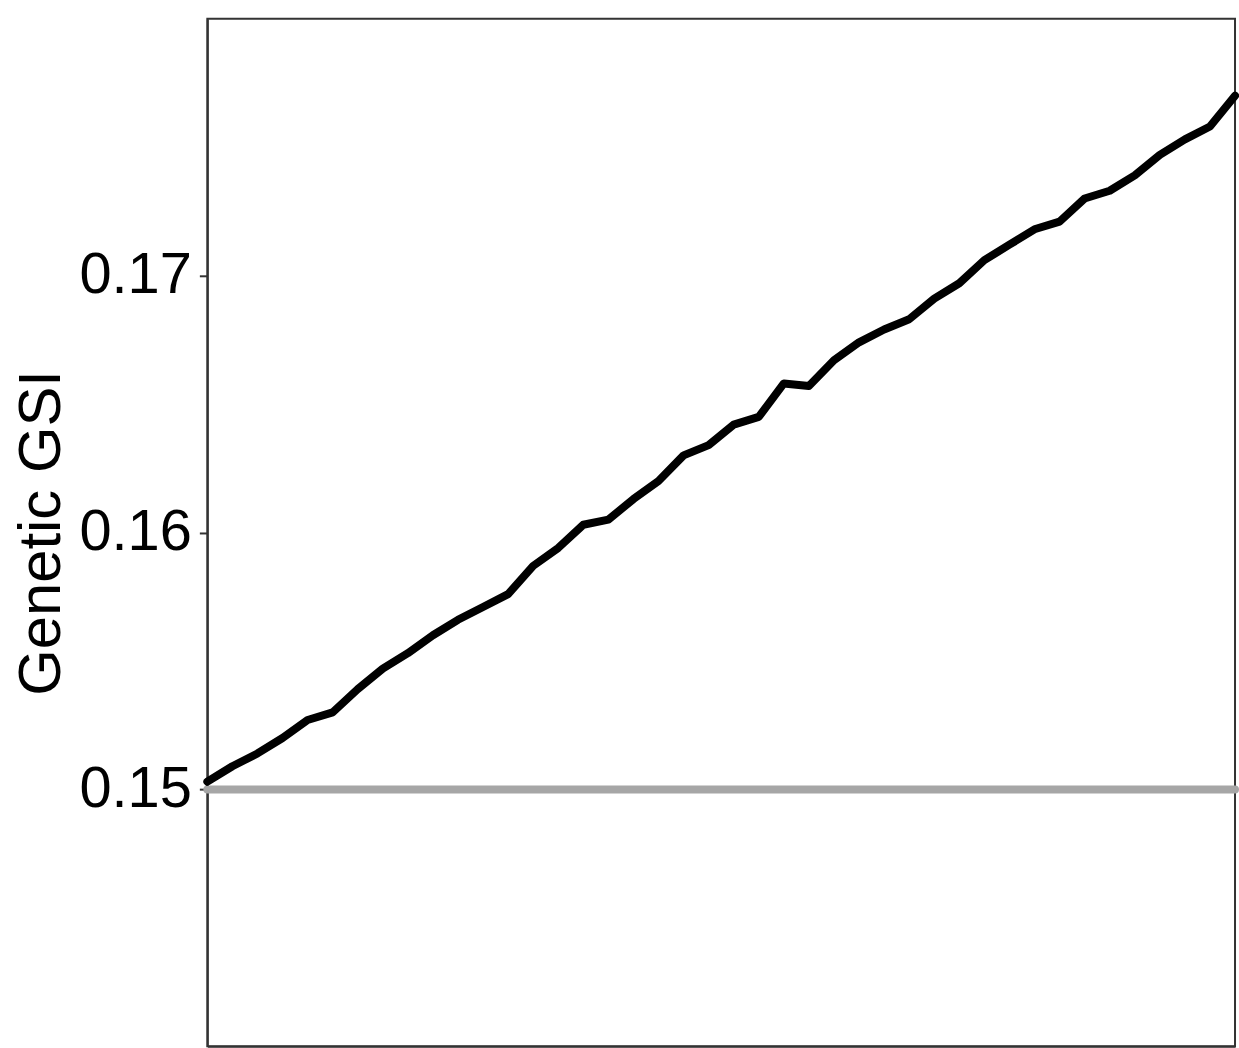  What do you see at coordinates (135, 273) in the screenshot?
I see `y-tick-label: 0.17` at bounding box center [135, 273].